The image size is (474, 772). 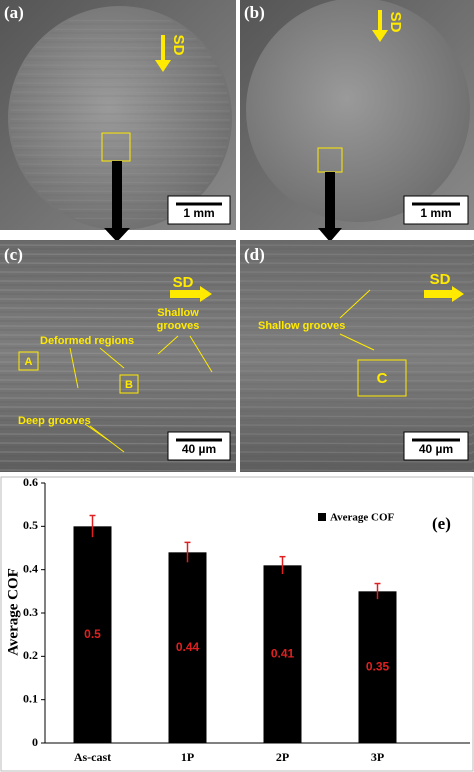 What do you see at coordinates (14, 12) in the screenshot?
I see `panel-label: (a)` at bounding box center [14, 12].